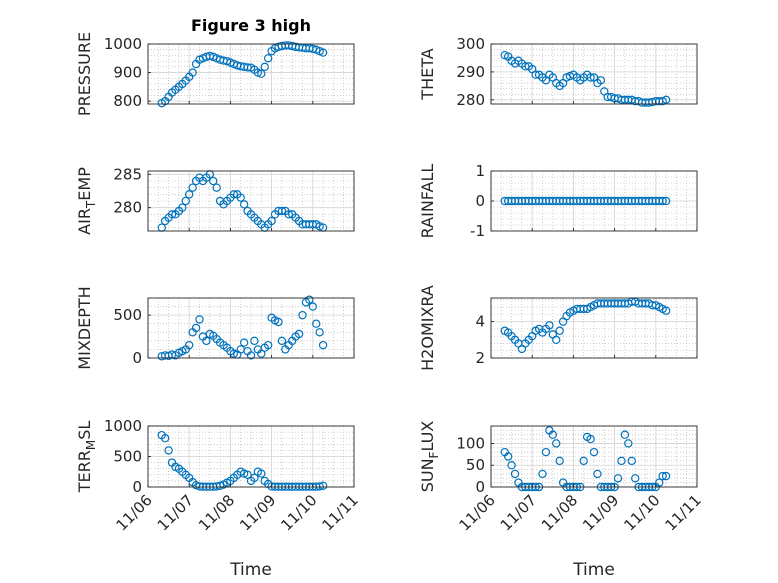 This screenshot has width=778, height=583. I want to click on y-axis-label: H2OMIXRA, so click(427, 328).